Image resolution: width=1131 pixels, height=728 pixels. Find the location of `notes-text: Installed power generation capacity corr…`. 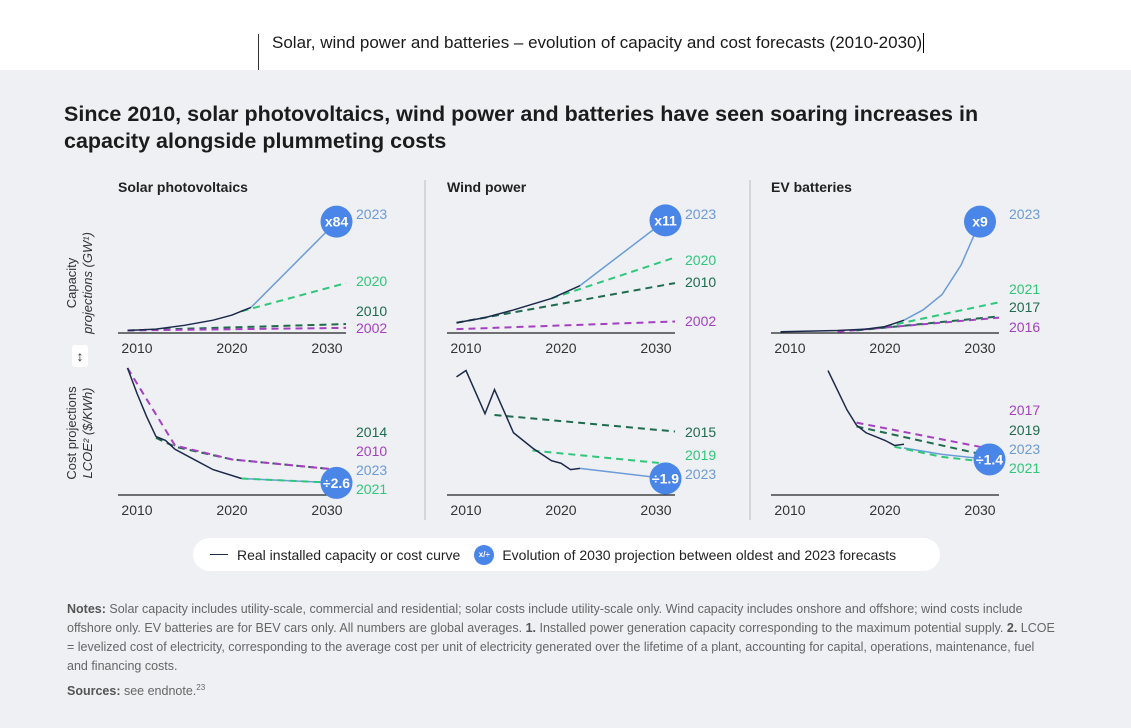

notes-text: Installed power generation capacity corr… is located at coordinates (771, 628).